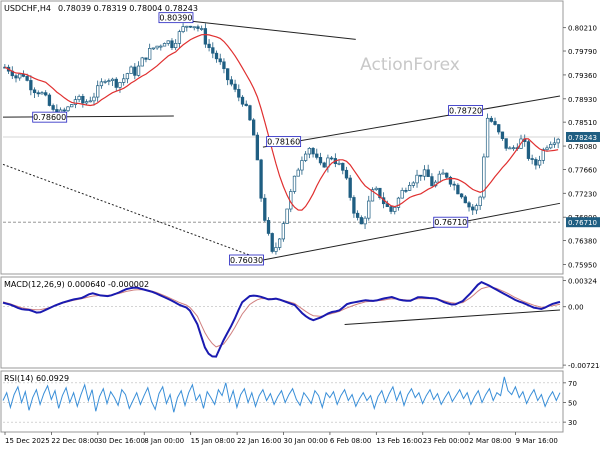 This screenshot has width=600, height=450. Describe the element at coordinates (582, 194) in the screenshot. I see `price-tick-label: 0.77230` at that location.